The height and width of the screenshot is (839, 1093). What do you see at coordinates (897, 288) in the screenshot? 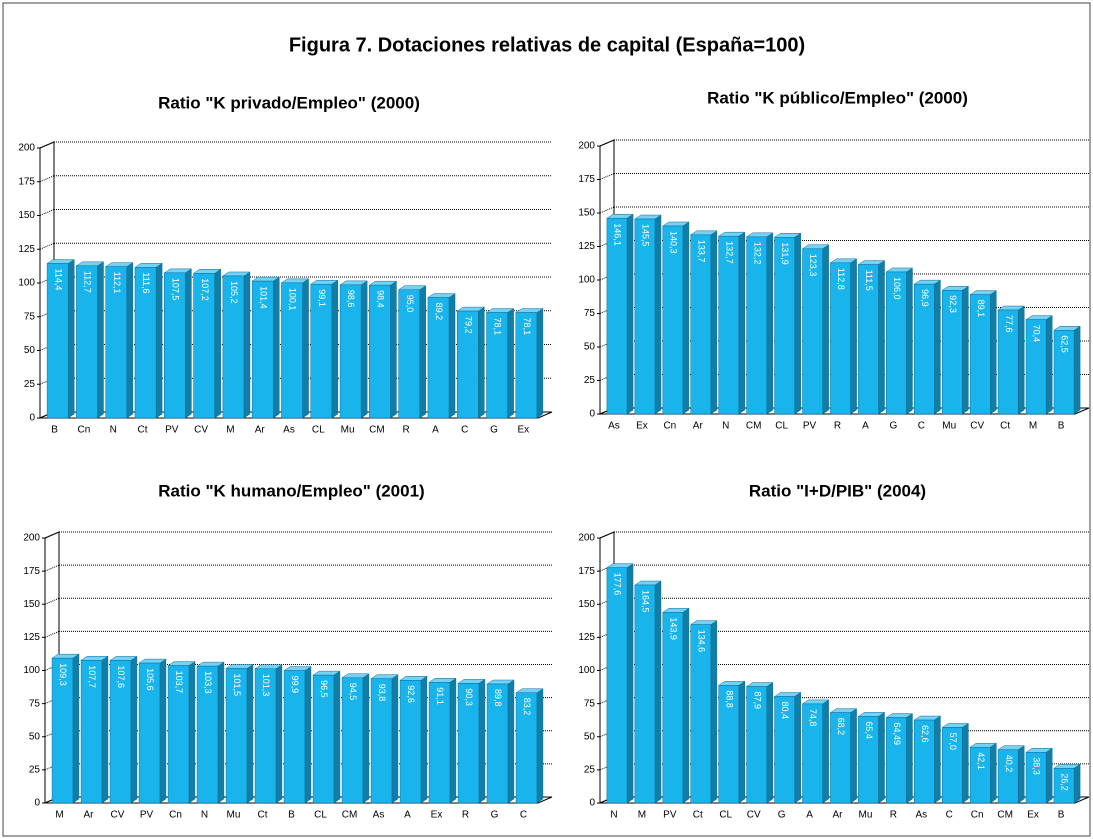
I see `value-label: 106,0` at bounding box center [897, 288].